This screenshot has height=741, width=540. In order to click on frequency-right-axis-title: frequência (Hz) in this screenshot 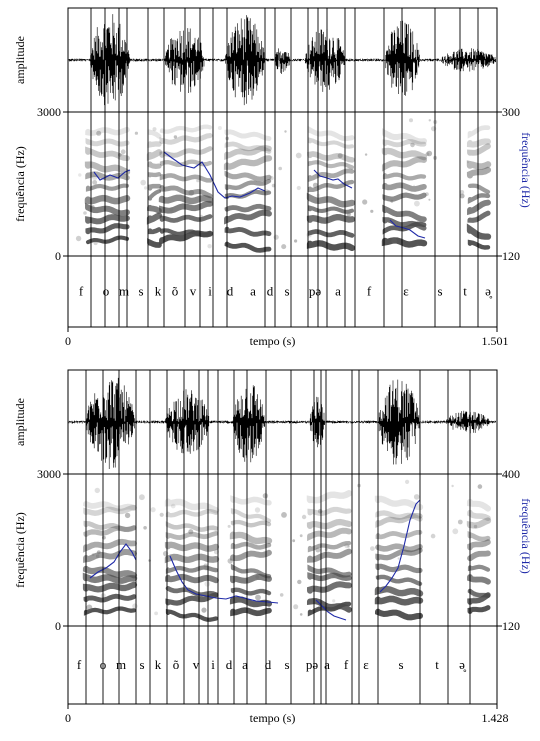, I will do `click(526, 170)`.